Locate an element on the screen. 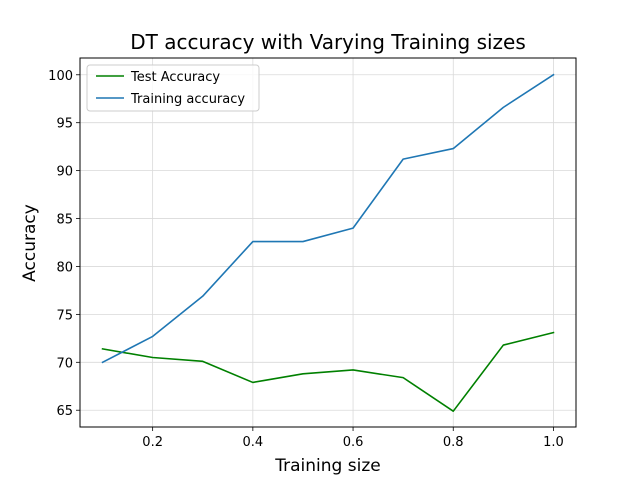  x-tick-label: 0.6 is located at coordinates (353, 442).